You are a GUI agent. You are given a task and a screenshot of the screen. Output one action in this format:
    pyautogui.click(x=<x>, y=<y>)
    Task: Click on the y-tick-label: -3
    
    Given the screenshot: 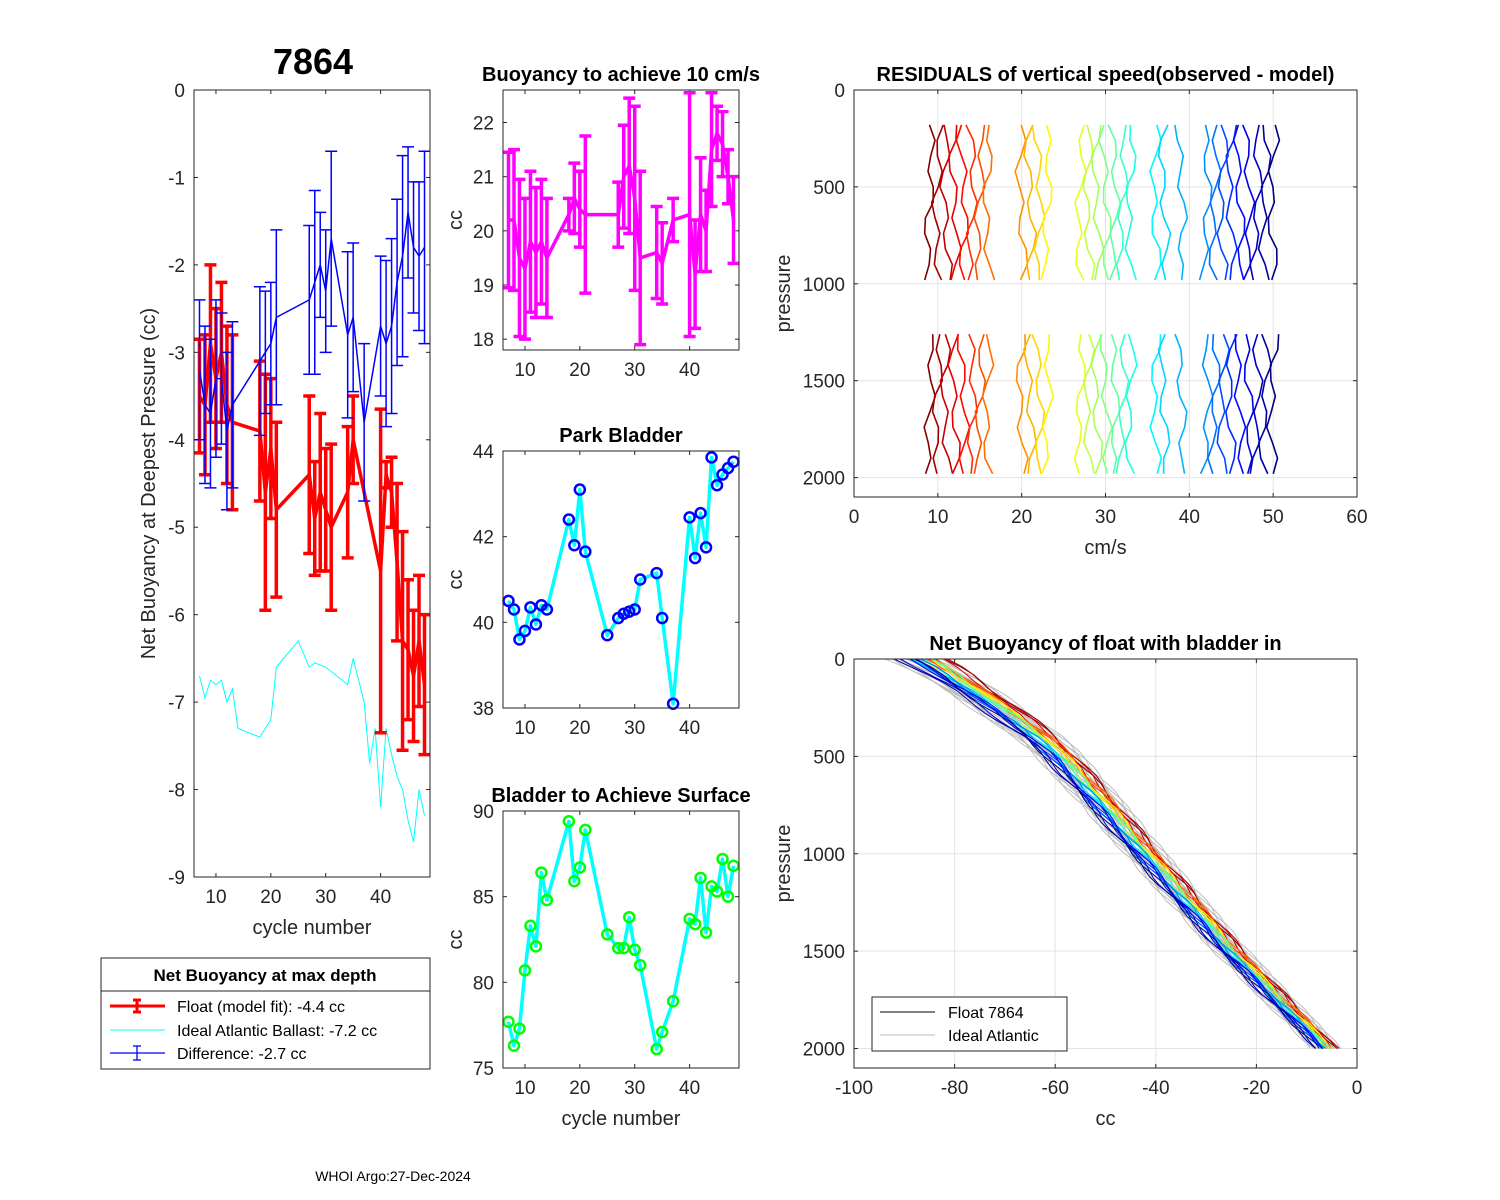 What is the action you would take?
    pyautogui.click(x=176, y=353)
    